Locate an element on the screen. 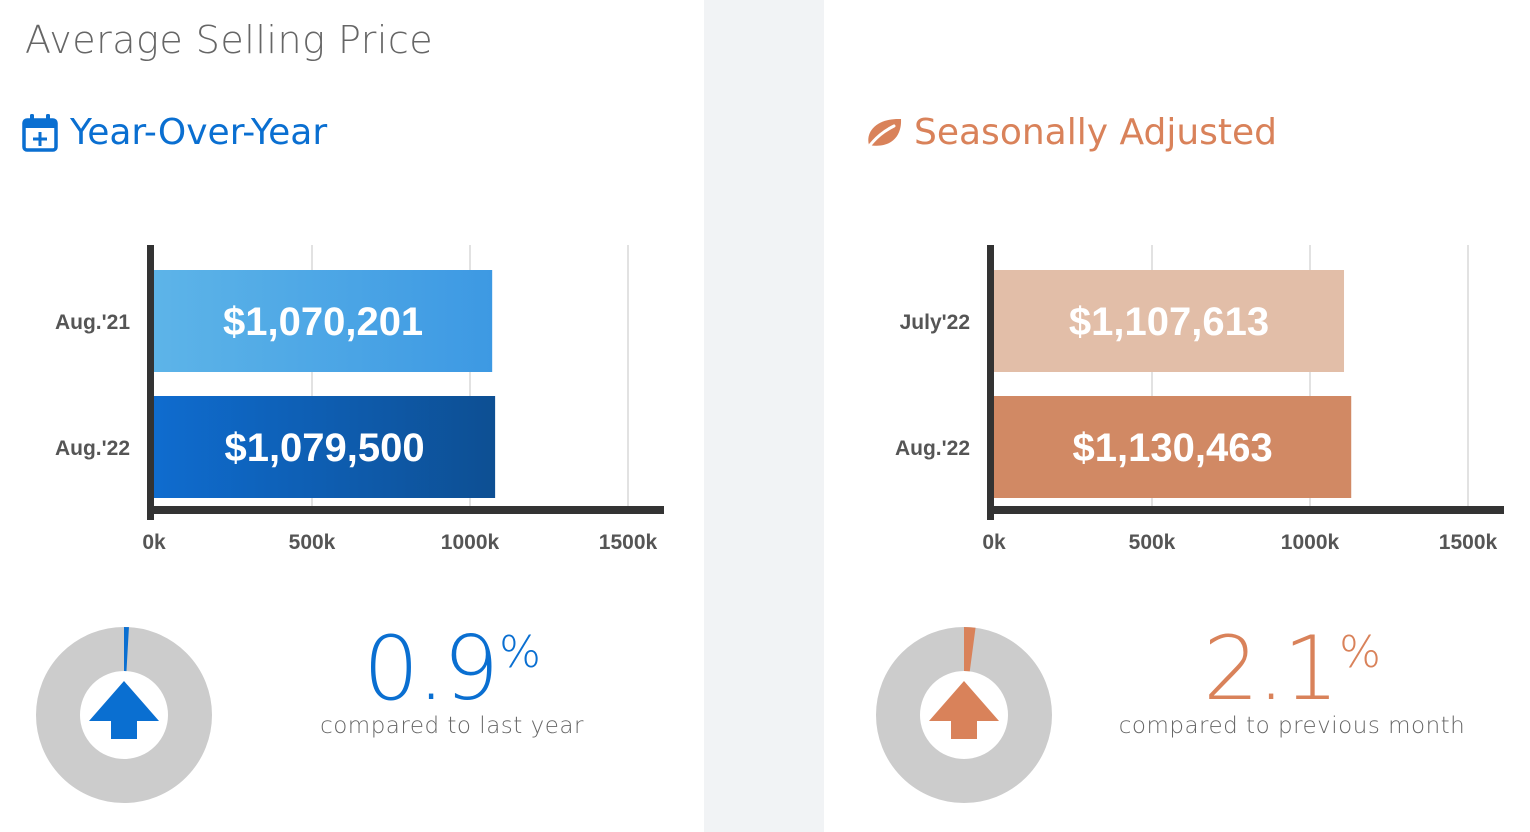  year-over-year-metric: 0.9 % compared to last year is located at coordinates (452, 678).